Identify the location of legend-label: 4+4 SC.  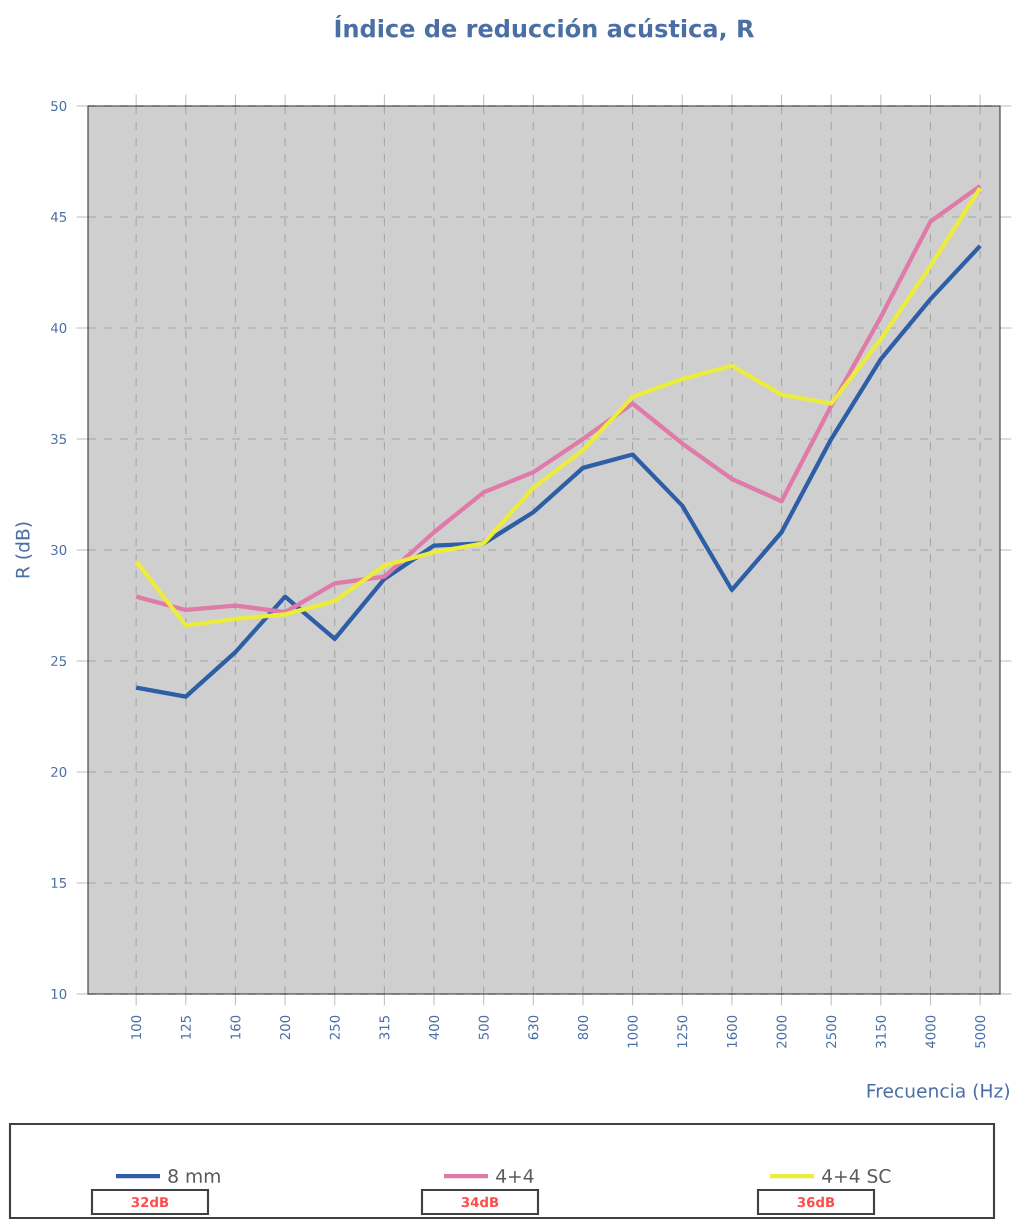
(856, 1176).